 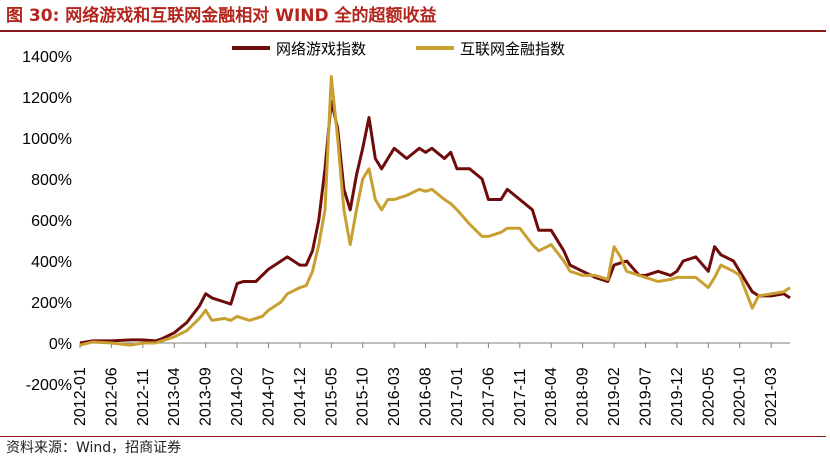 I want to click on x-tick-label: 2014-02, so click(x=237, y=396).